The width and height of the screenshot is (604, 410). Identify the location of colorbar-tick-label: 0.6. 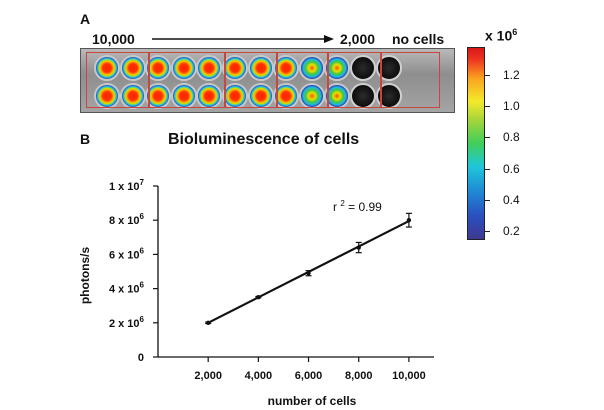
(511, 168).